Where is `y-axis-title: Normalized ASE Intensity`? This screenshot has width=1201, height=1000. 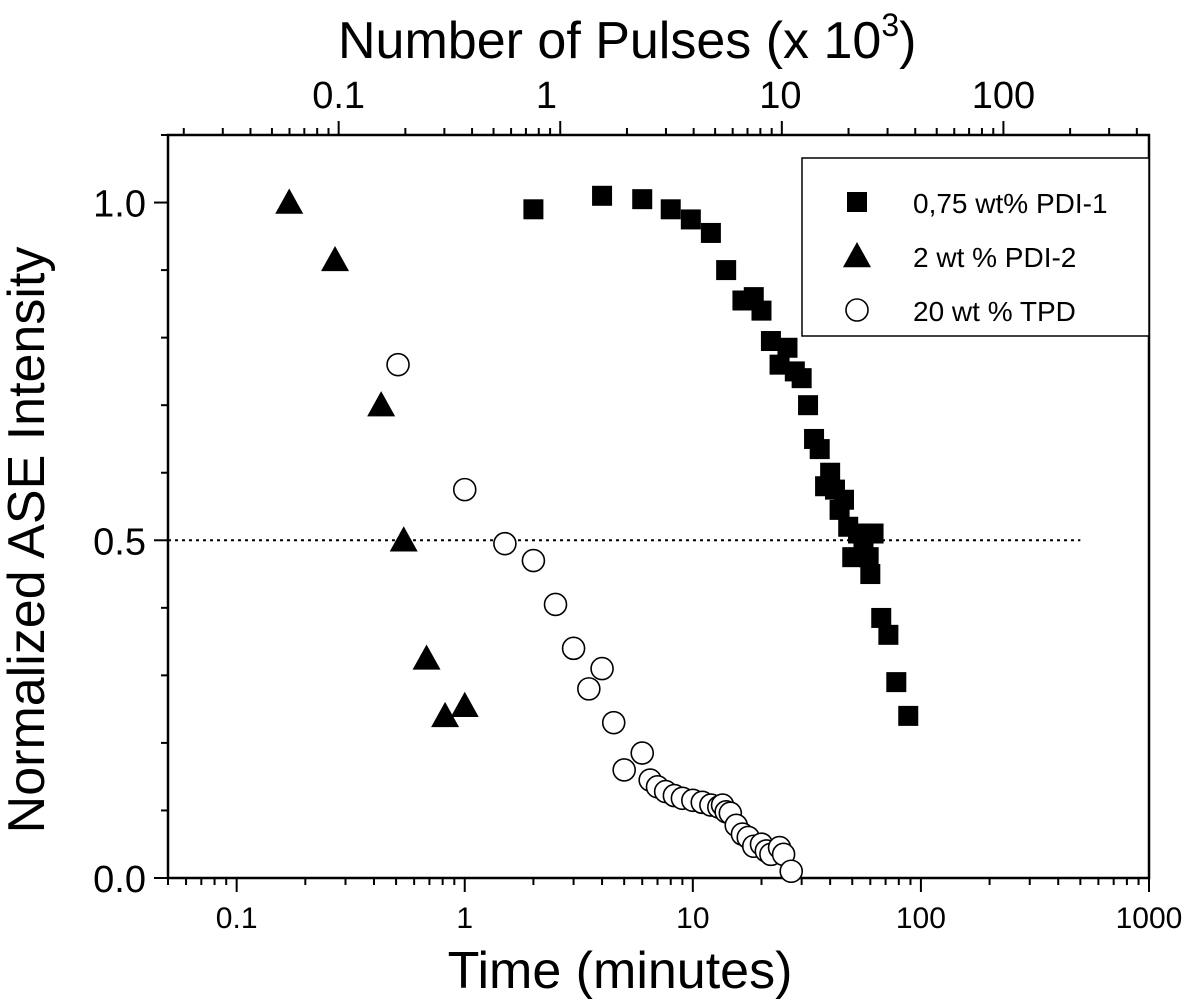 y-axis-title: Normalized ASE Intensity is located at coordinates (28, 540).